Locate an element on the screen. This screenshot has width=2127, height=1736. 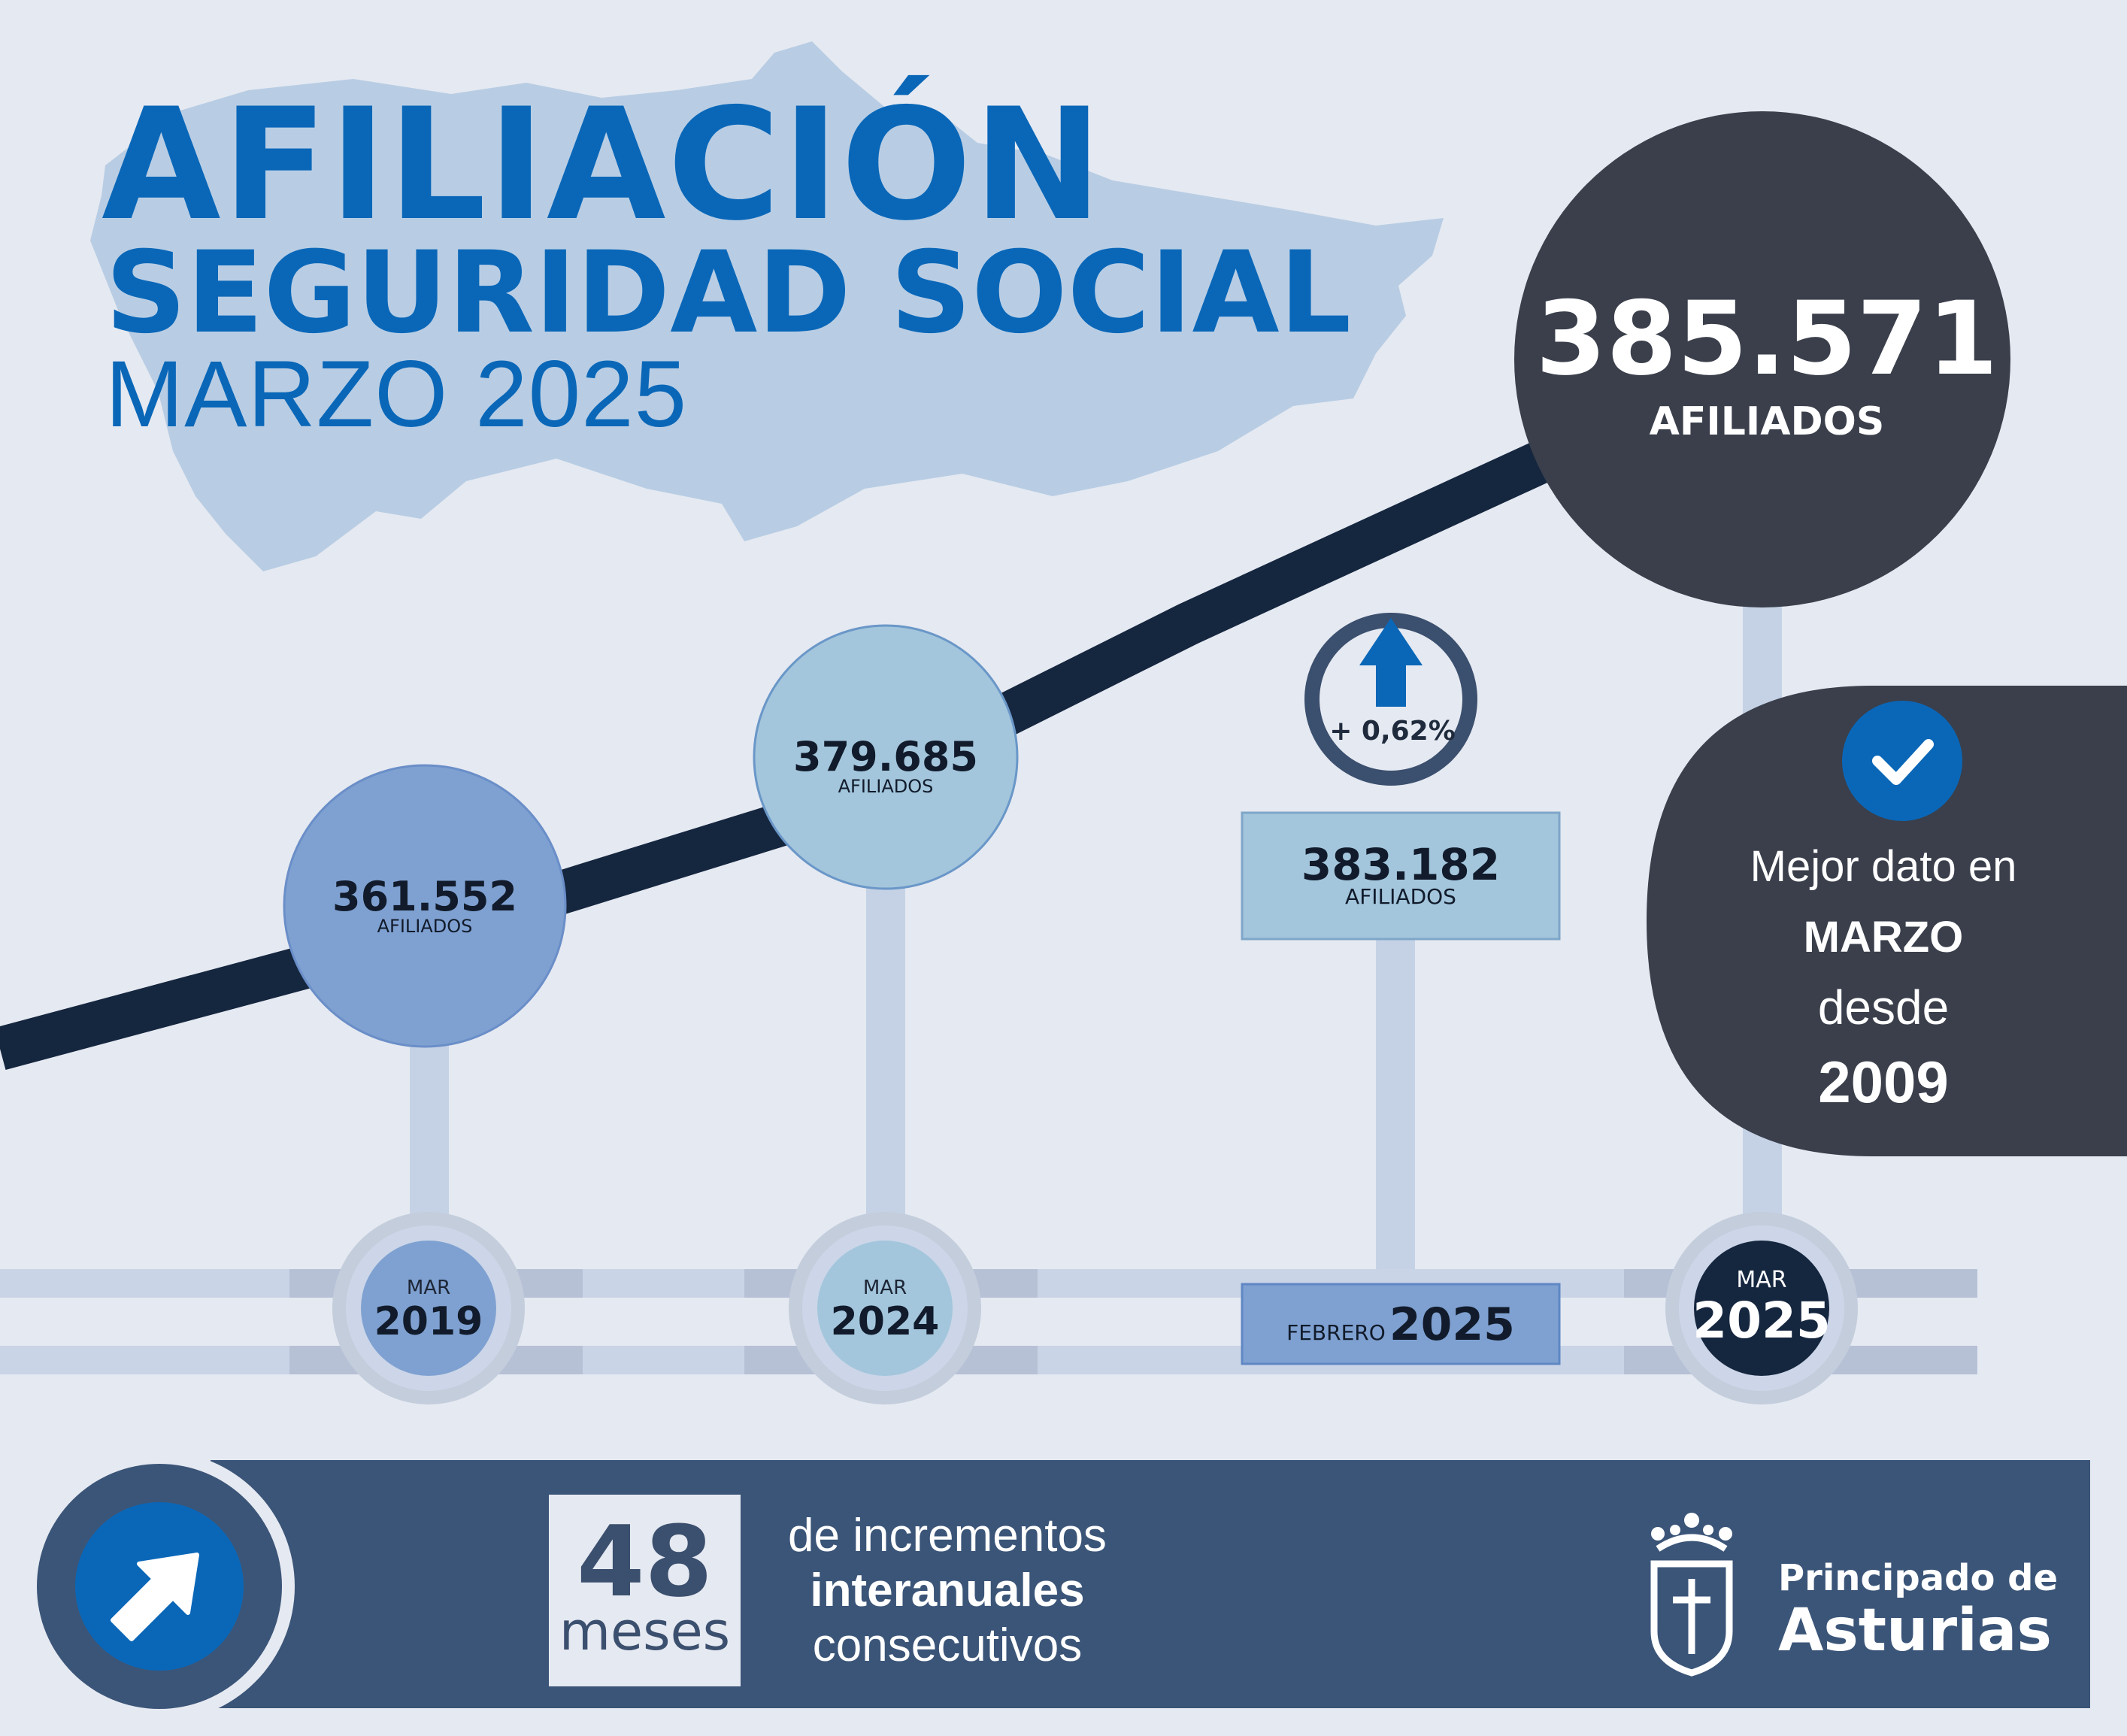
value-2024-number: 379.685 is located at coordinates (885, 756).